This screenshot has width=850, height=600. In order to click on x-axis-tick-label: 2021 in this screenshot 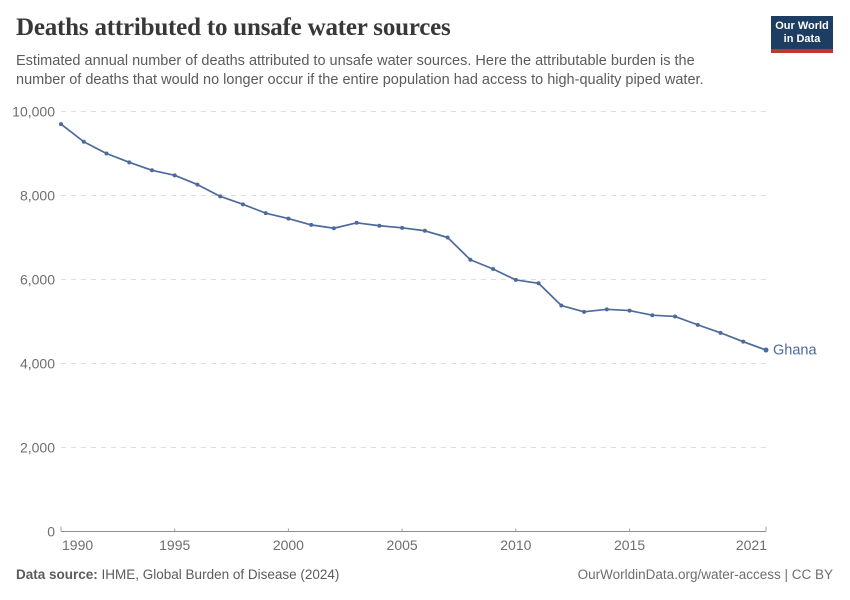, I will do `click(751, 545)`.